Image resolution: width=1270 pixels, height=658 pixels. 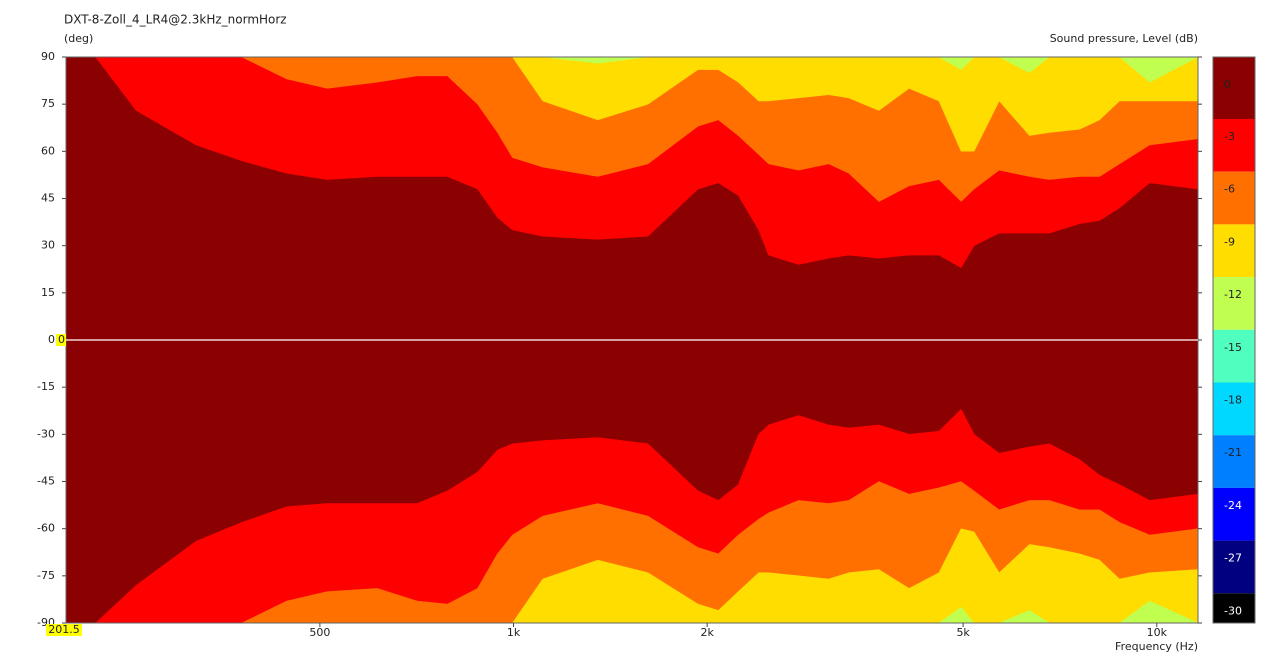 I want to click on y-tick-label: 45, so click(x=48, y=198).